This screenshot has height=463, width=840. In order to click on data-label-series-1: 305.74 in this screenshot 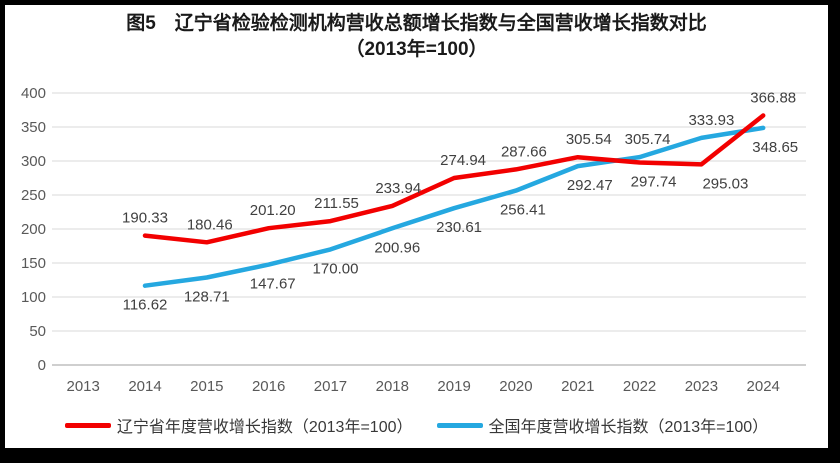, I will do `click(648, 139)`.